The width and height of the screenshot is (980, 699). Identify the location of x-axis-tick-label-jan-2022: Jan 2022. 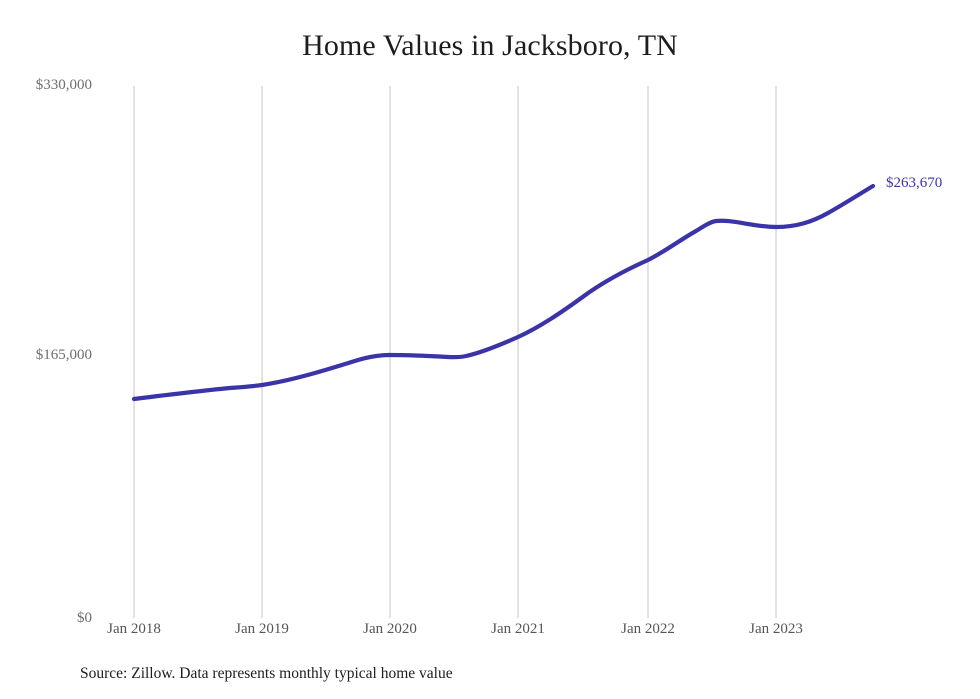
(648, 629).